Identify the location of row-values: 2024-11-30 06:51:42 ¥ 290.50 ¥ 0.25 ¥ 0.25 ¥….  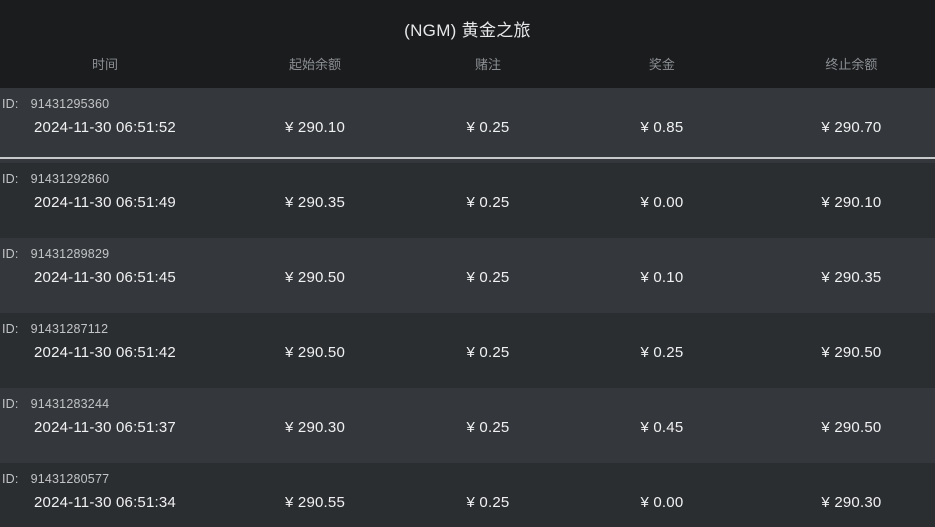
(467, 352).